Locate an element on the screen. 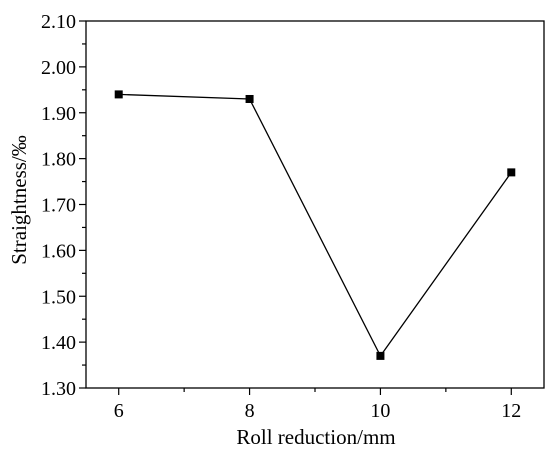 The width and height of the screenshot is (550, 452). y-tick-label: 1.60 is located at coordinates (58, 251).